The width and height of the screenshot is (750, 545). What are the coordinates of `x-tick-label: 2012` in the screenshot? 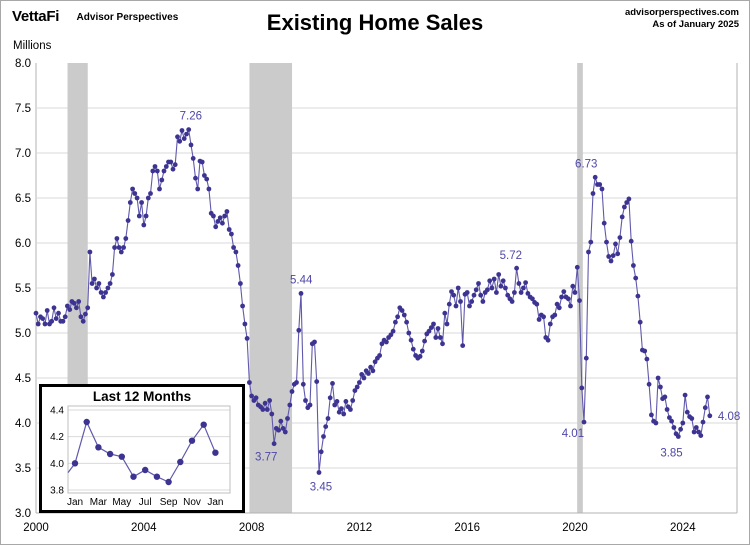 It's located at (360, 528).